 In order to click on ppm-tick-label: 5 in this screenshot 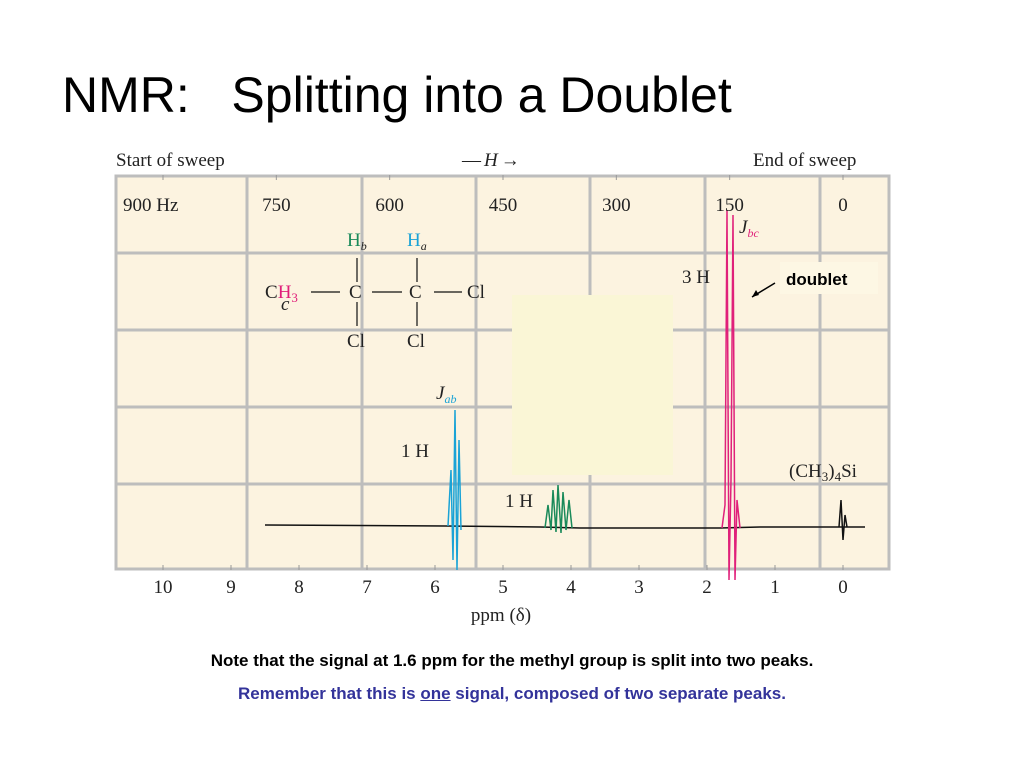, I will do `click(503, 587)`.